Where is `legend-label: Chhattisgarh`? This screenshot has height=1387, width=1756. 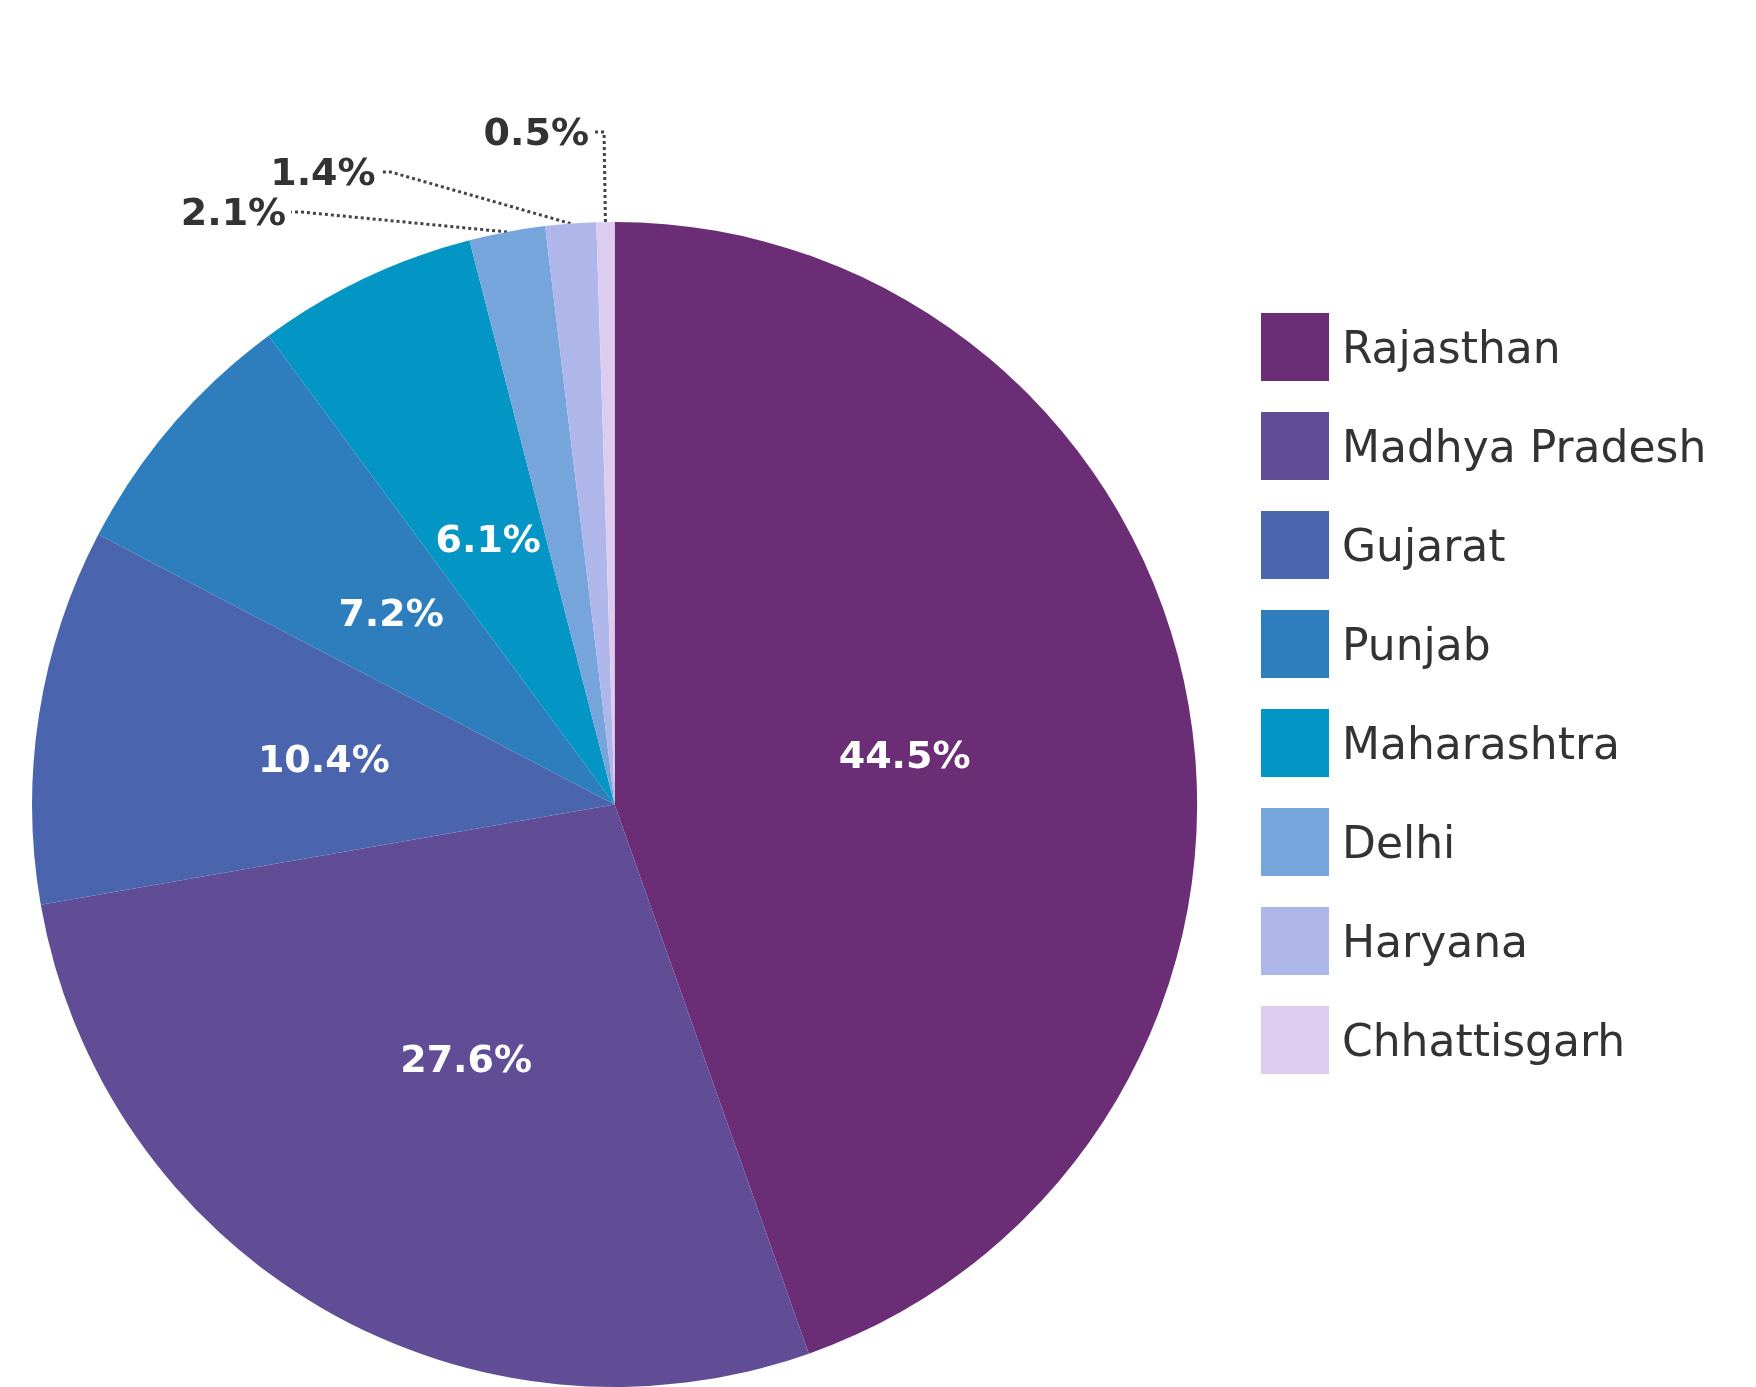 legend-label: Chhattisgarh is located at coordinates (1484, 1040).